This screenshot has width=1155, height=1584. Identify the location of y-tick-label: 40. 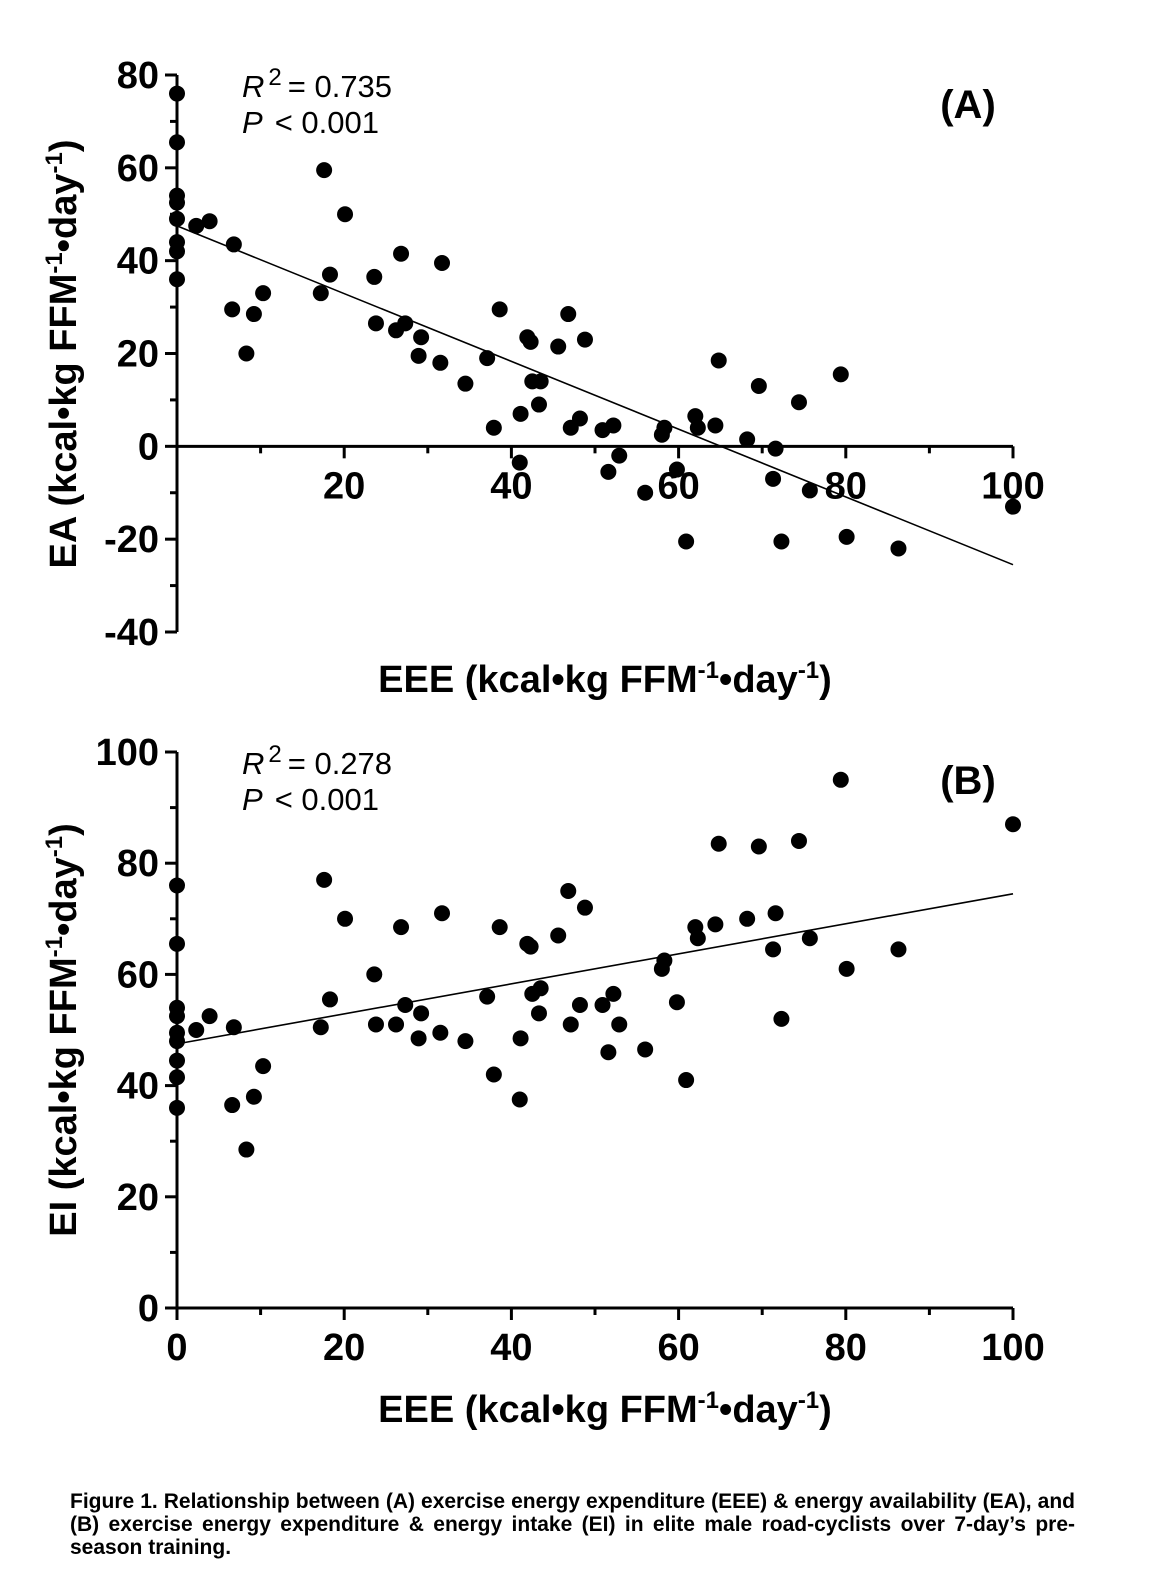
(138, 1087).